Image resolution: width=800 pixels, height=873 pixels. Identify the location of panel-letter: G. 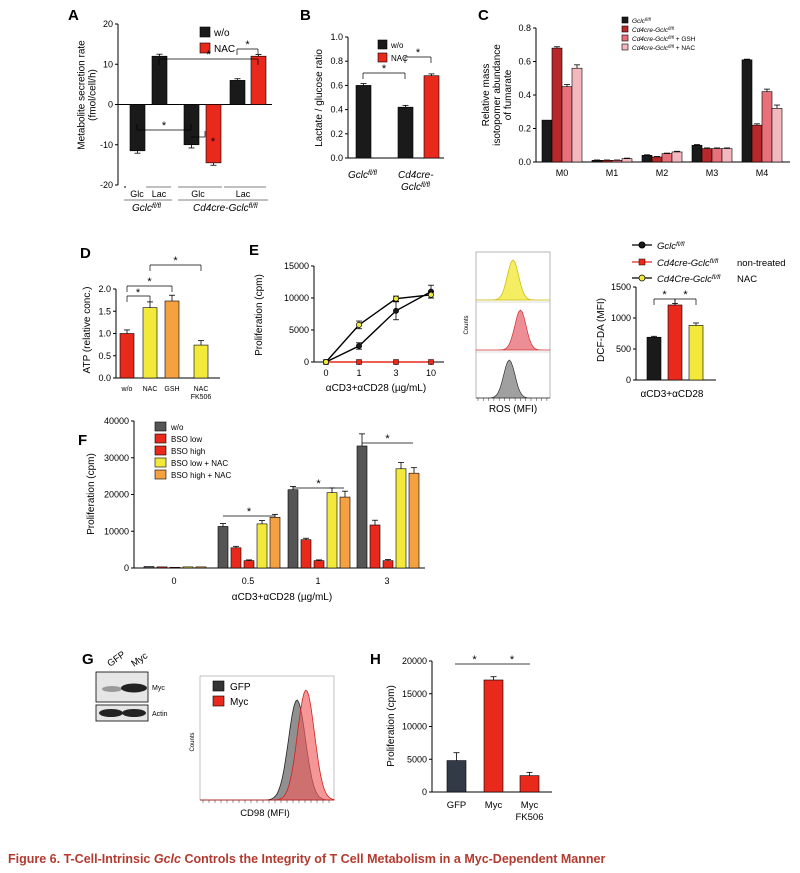
(88, 659).